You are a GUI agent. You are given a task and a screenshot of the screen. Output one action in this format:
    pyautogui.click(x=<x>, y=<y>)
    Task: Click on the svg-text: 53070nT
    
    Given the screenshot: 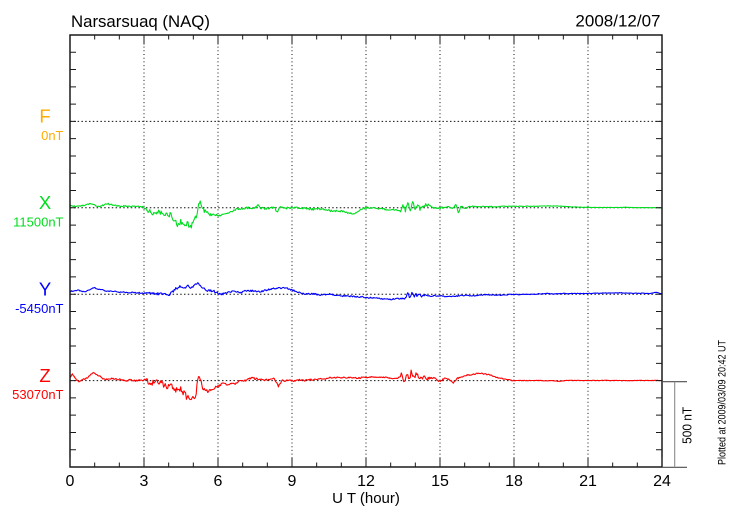 What is the action you would take?
    pyautogui.click(x=37, y=394)
    